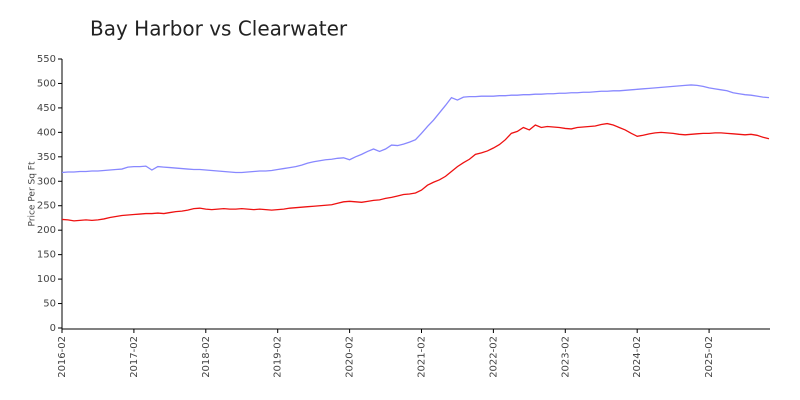  I want to click on y-tick-label: 200, so click(46, 230).